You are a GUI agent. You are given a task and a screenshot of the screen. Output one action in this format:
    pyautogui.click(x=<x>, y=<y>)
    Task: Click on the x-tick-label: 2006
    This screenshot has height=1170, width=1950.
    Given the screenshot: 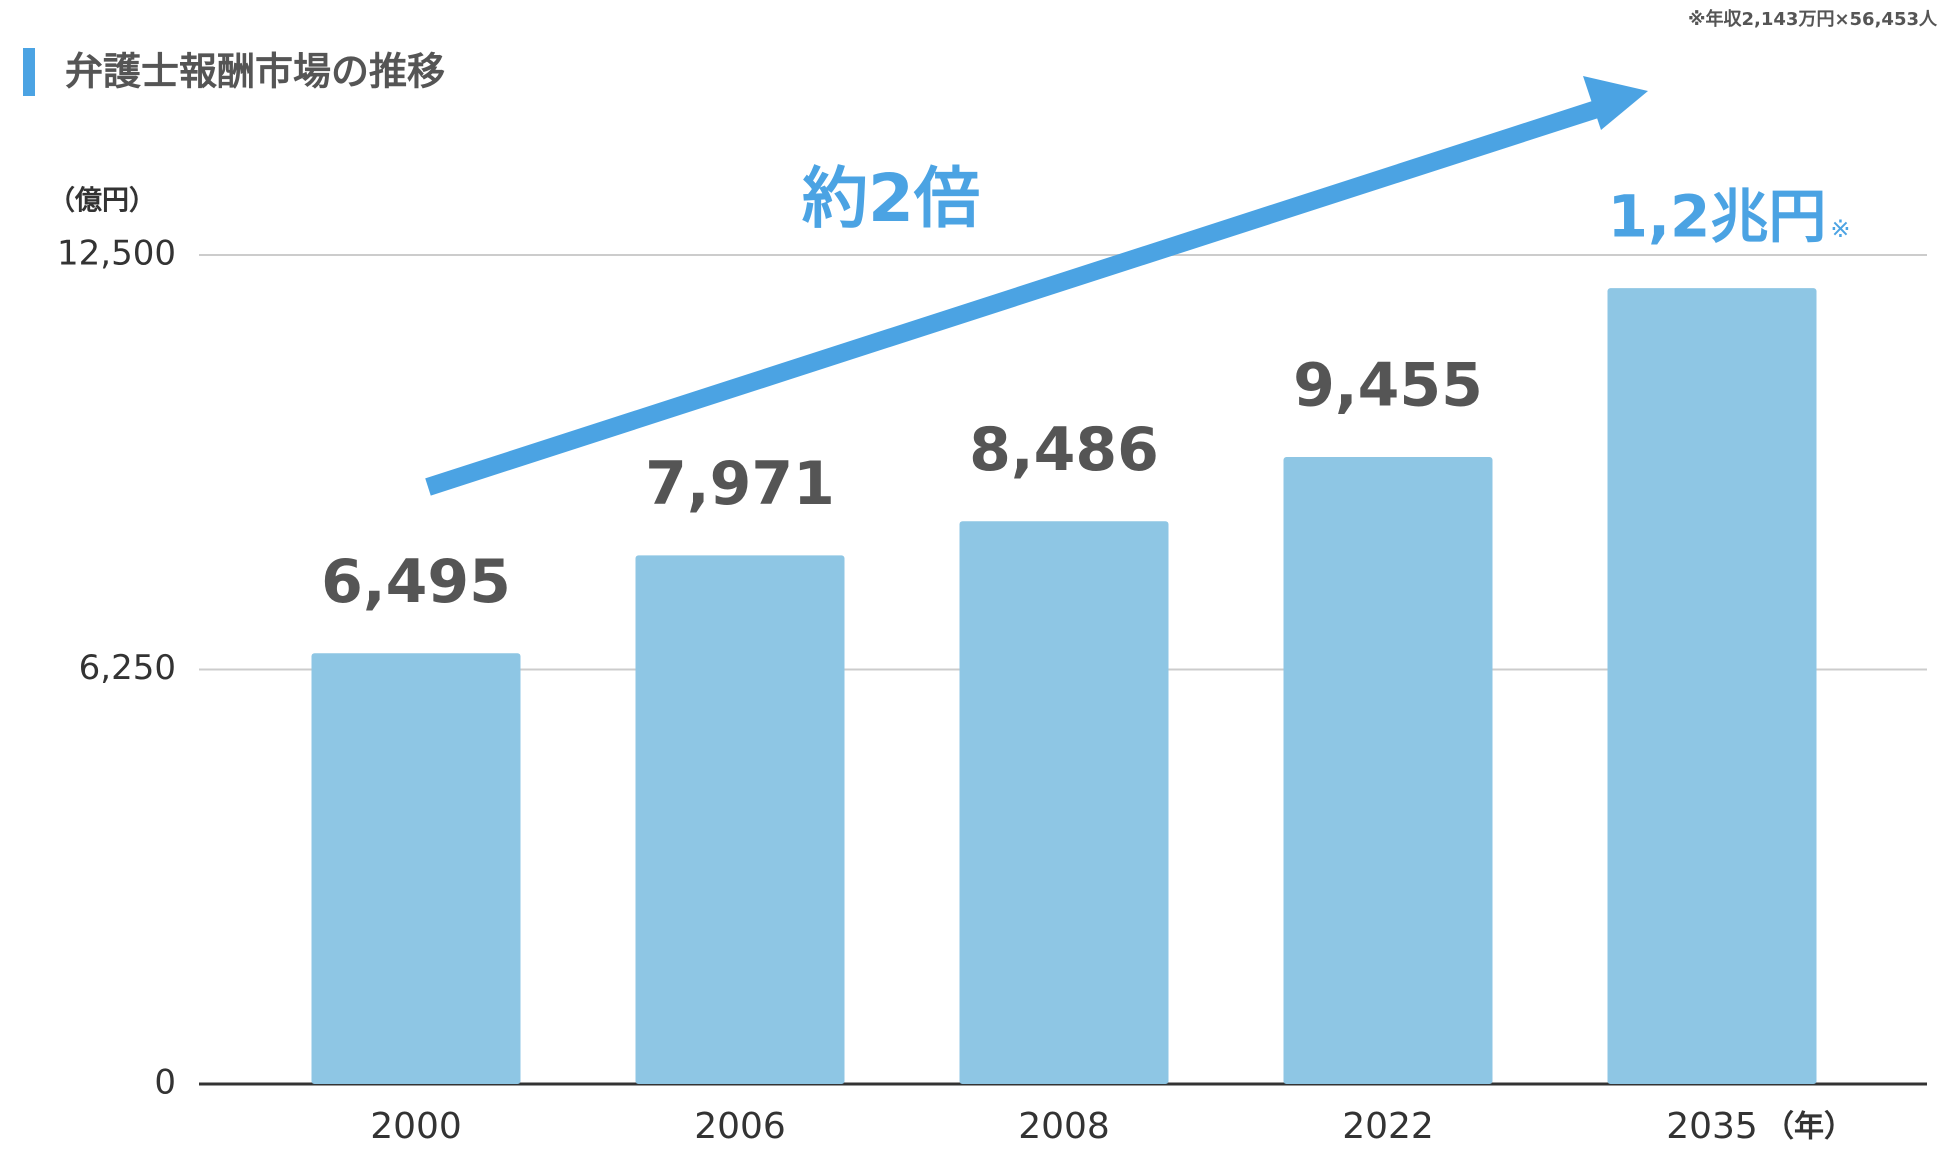 What is the action you would take?
    pyautogui.click(x=740, y=1126)
    